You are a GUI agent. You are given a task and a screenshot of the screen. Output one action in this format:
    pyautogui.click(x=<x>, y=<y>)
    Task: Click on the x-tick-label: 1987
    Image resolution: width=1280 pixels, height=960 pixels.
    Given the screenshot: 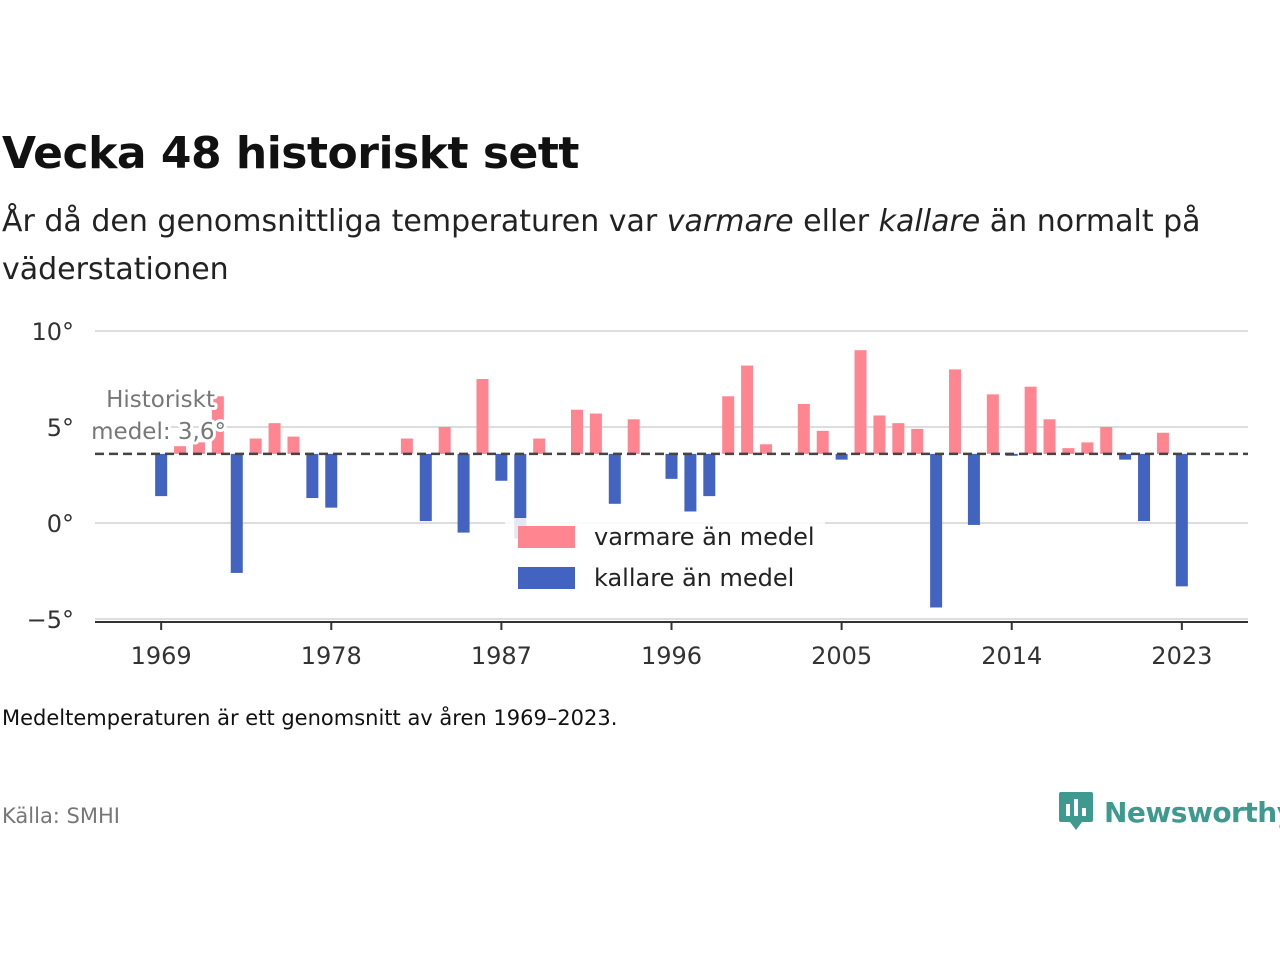 What is the action you would take?
    pyautogui.click(x=501, y=656)
    